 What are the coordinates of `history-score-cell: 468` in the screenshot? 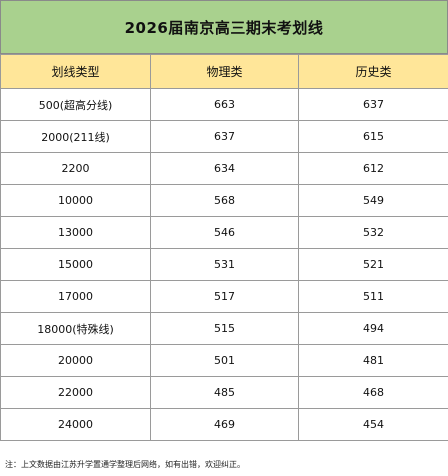 It's located at (373, 392).